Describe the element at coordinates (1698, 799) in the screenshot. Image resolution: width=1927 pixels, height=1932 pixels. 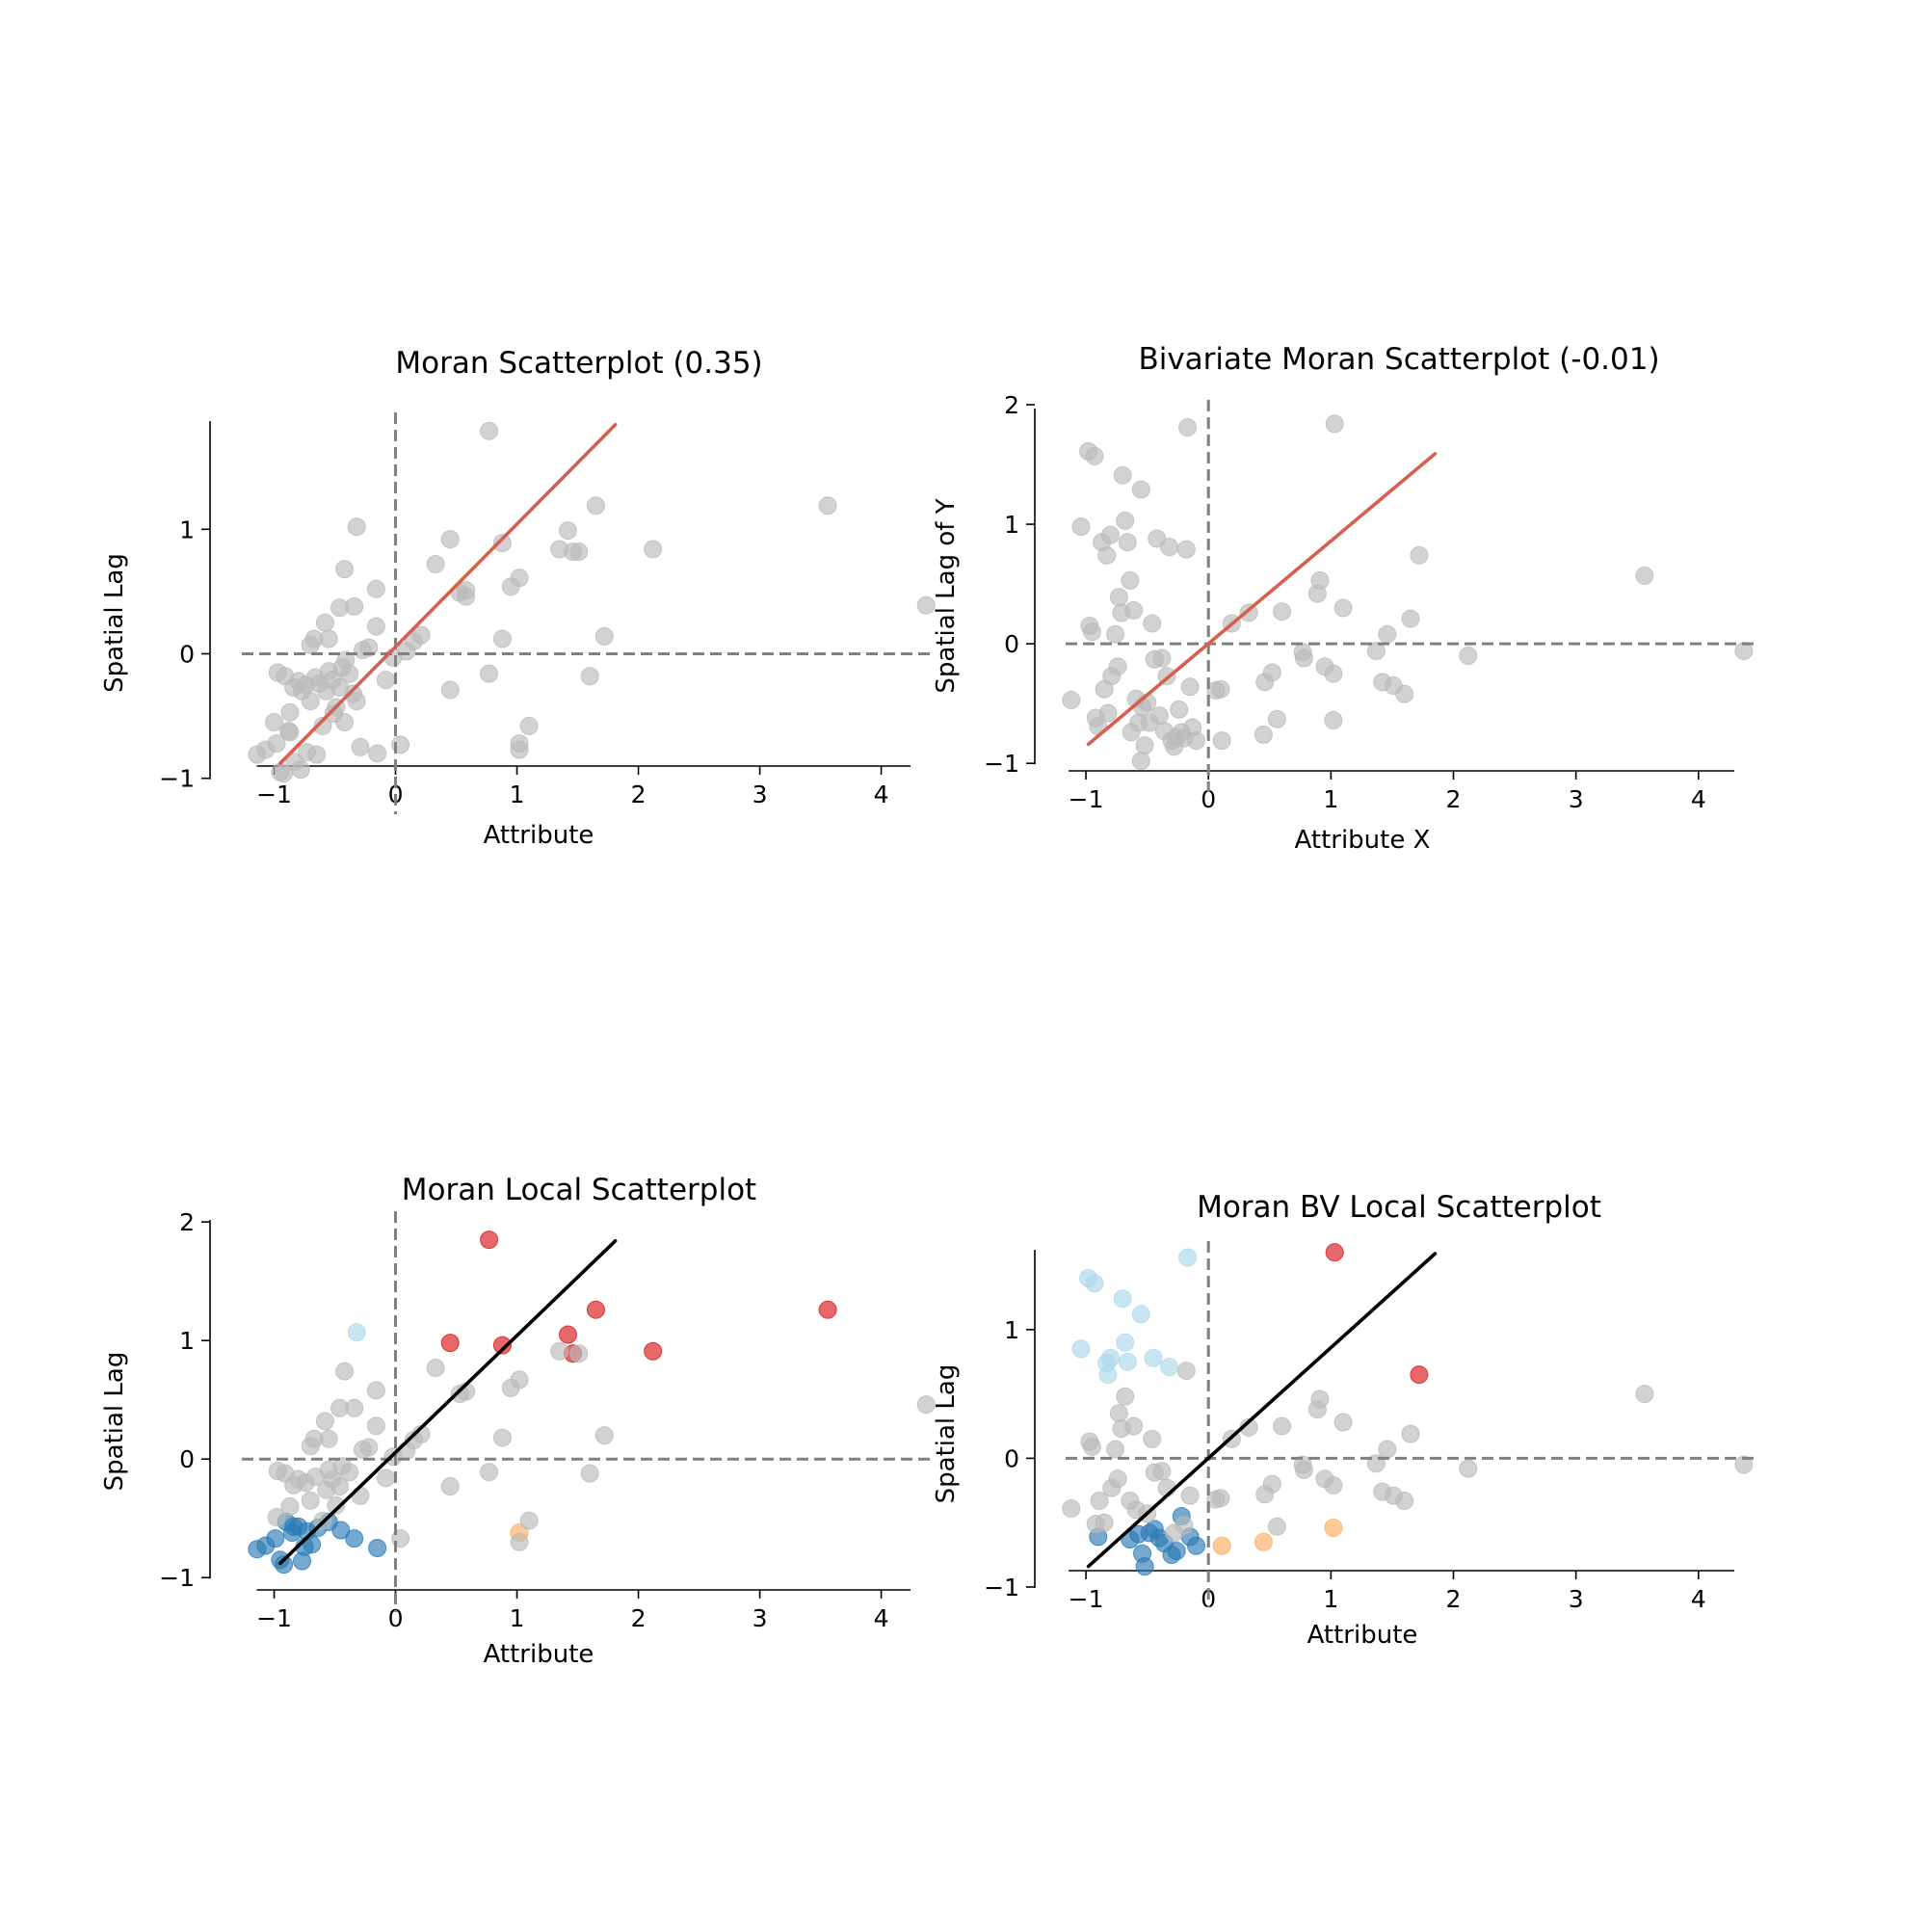
I see `x-tick-label: 4` at that location.